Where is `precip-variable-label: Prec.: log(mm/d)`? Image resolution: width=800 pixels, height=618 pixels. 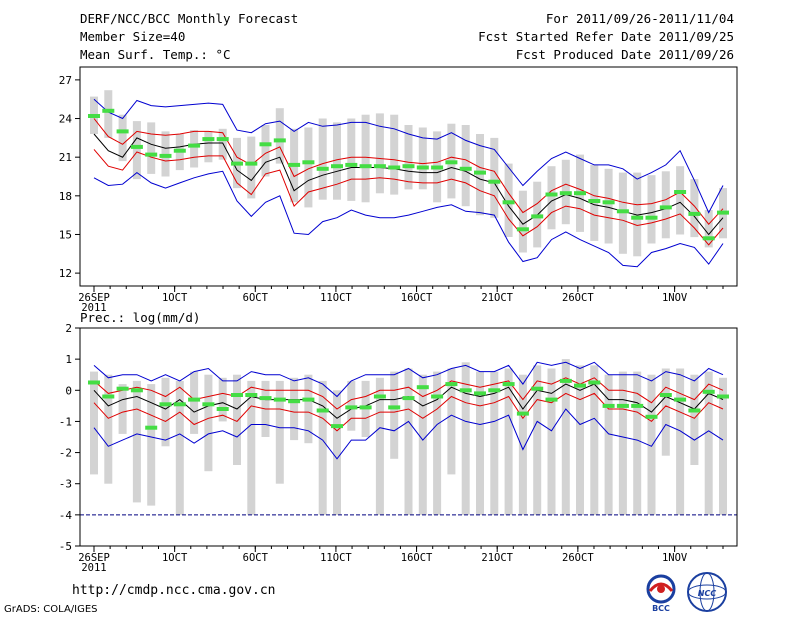 precip-variable-label: Prec.: log(mm/d) is located at coordinates (140, 317).